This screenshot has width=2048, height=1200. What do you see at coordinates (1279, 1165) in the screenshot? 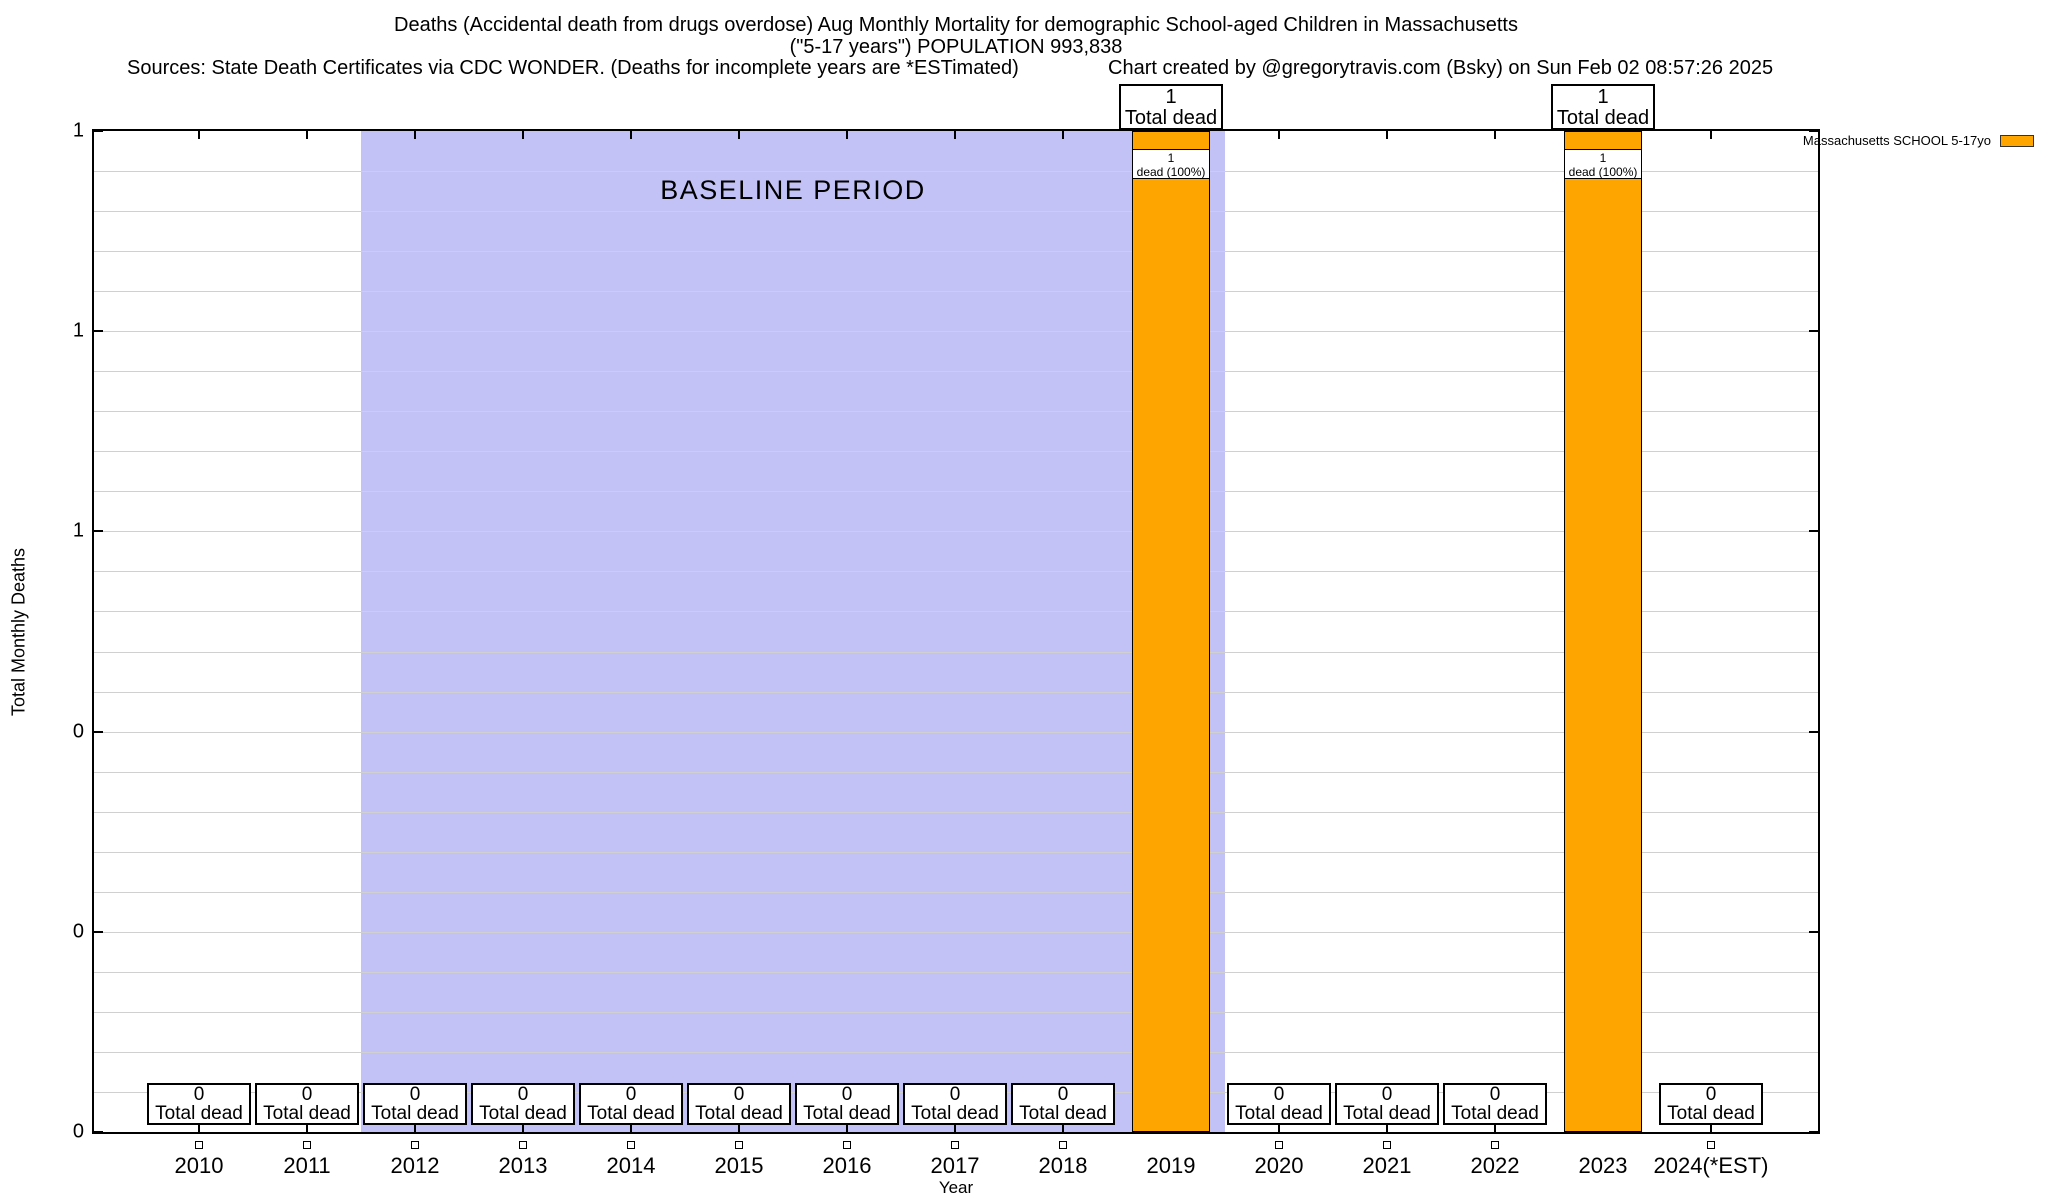
I see `x-tick-label: 2020` at bounding box center [1279, 1165].